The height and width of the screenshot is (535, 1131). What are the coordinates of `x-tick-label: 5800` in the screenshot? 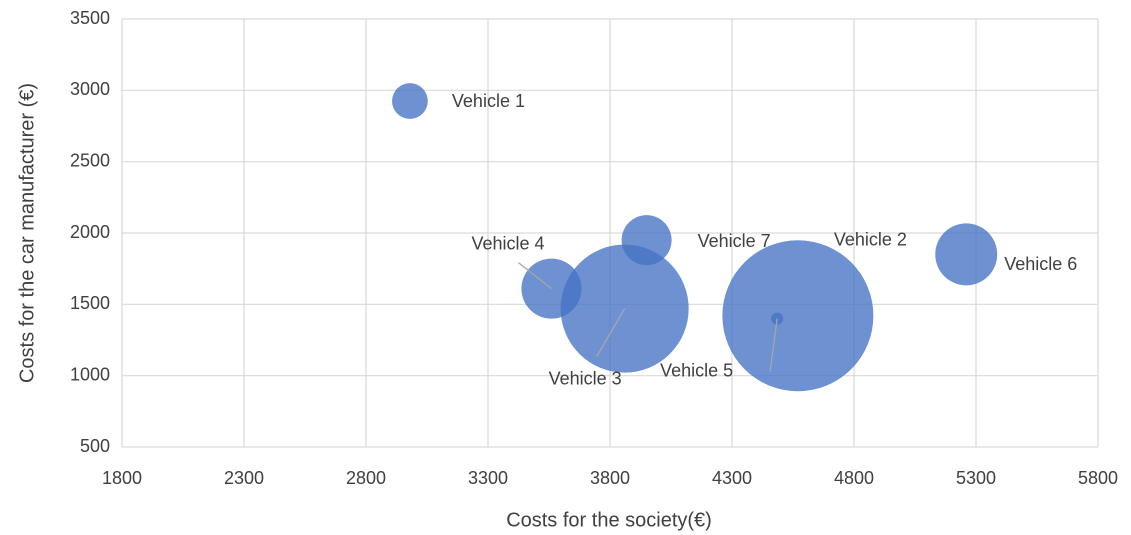 It's located at (1098, 478).